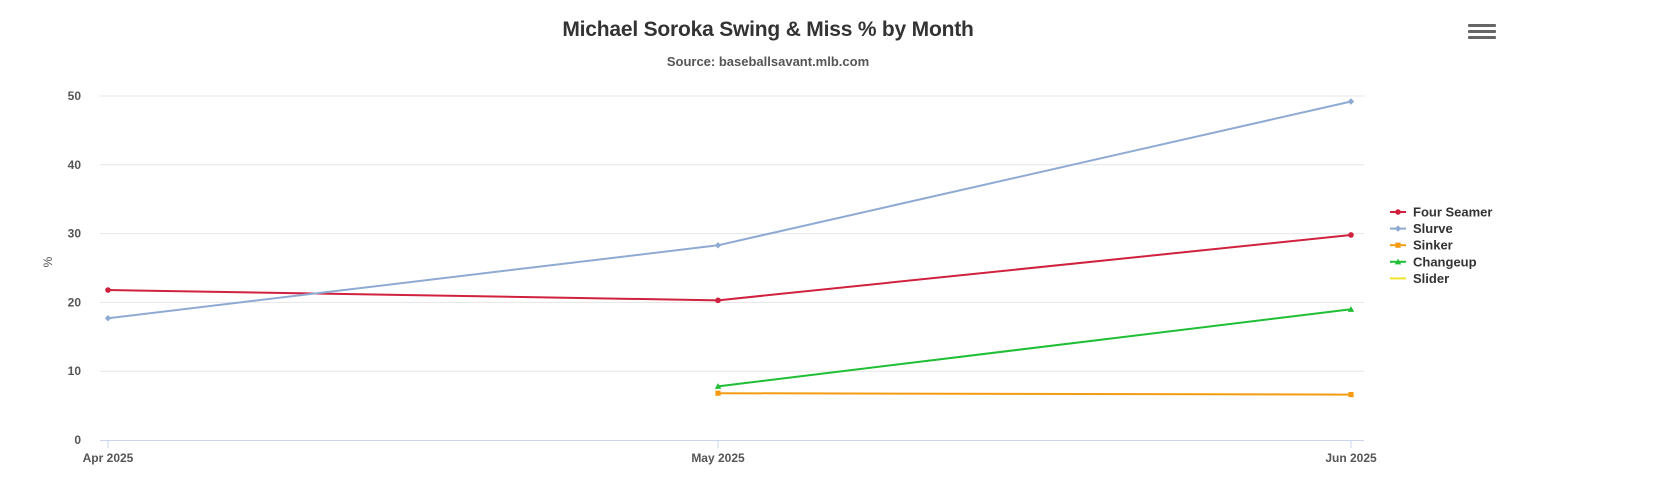  What do you see at coordinates (75, 371) in the screenshot?
I see `y-tick-label: 10` at bounding box center [75, 371].